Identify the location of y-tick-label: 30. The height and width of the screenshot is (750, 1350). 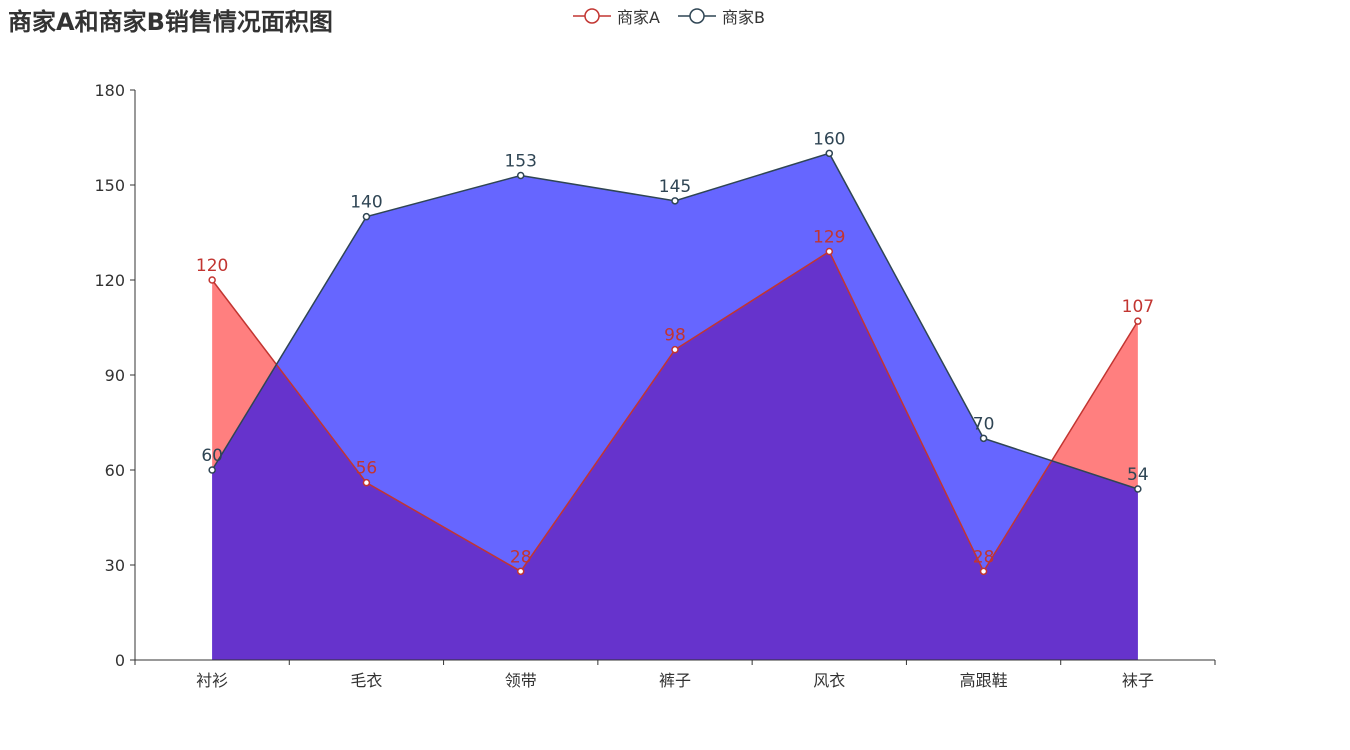
(115, 565).